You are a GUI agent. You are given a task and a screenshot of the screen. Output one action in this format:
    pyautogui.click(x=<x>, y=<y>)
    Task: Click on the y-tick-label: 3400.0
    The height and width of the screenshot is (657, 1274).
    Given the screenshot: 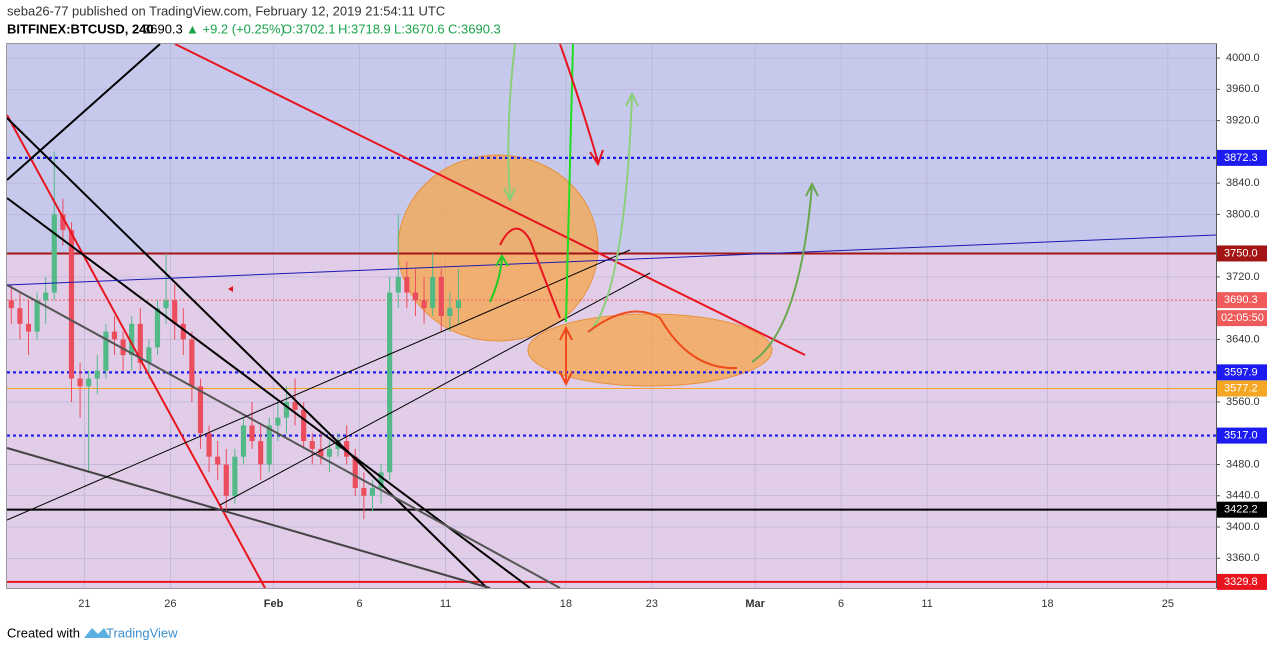 What is the action you would take?
    pyautogui.click(x=1243, y=527)
    